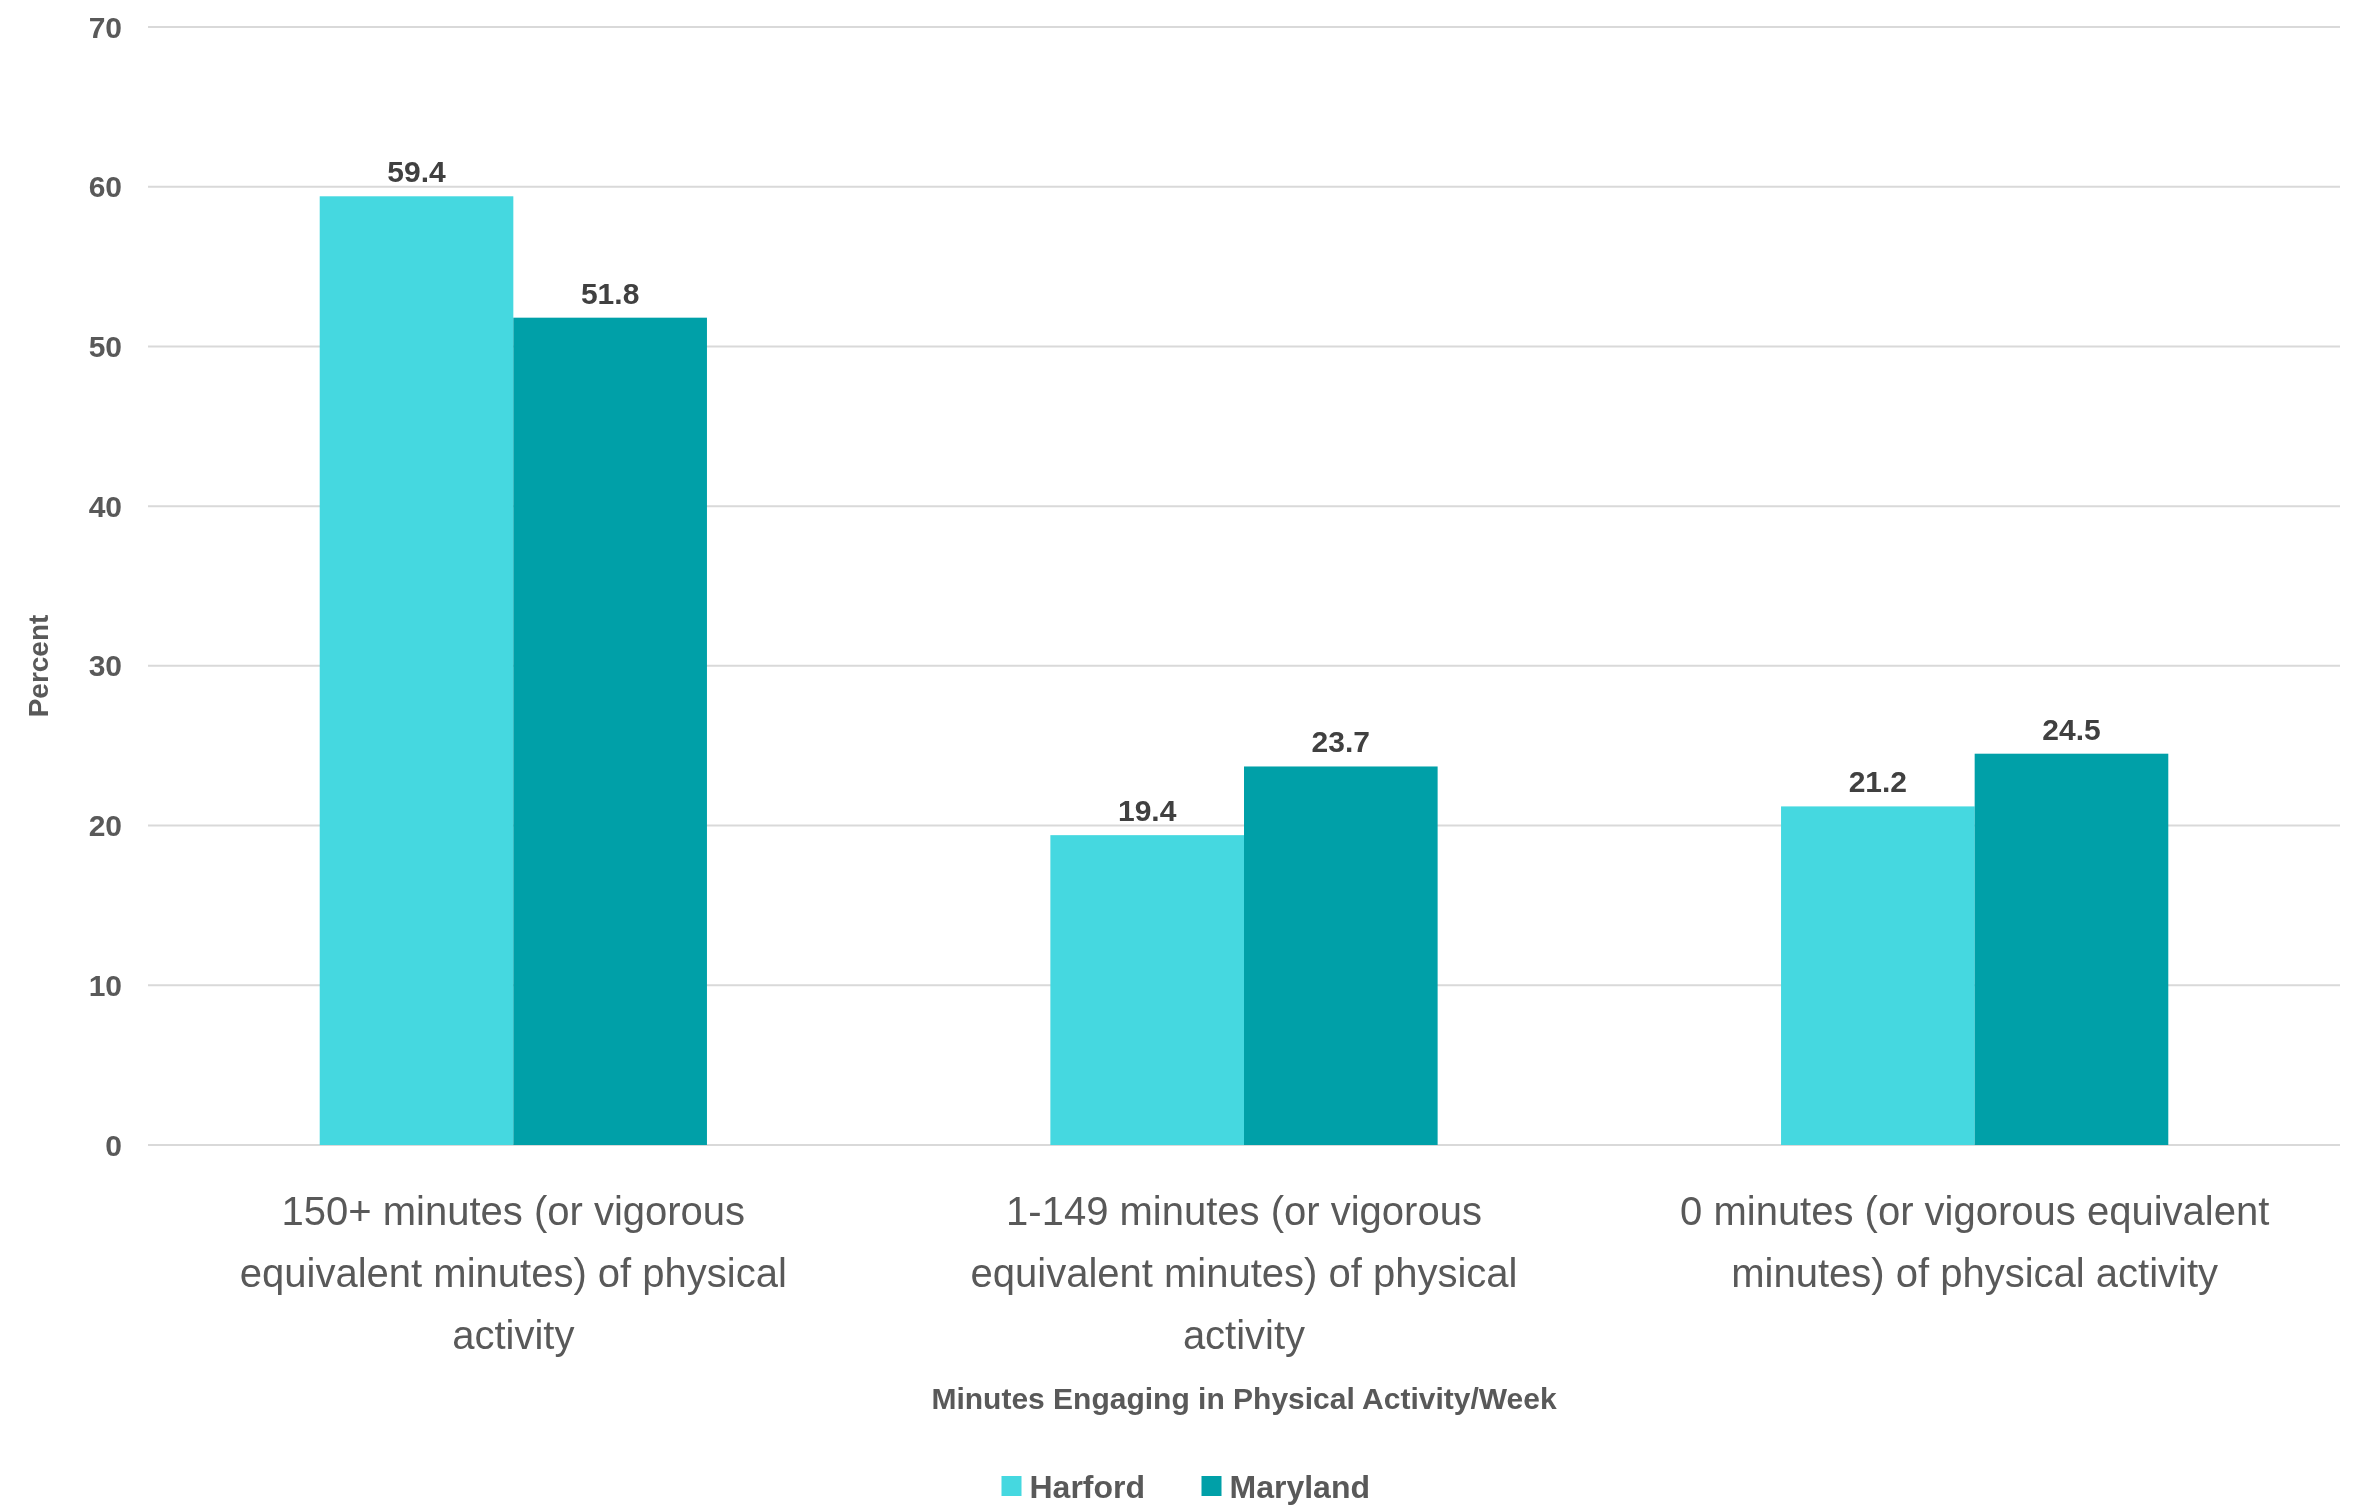 This screenshot has width=2363, height=1506. Describe the element at coordinates (105, 27) in the screenshot. I see `y-tick-label: 70` at that location.